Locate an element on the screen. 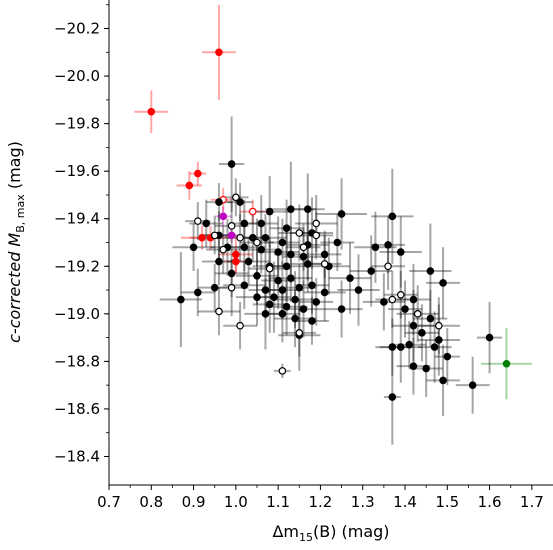  y-axis-label: c-corrected MB, max (mag) is located at coordinates (16, 242).